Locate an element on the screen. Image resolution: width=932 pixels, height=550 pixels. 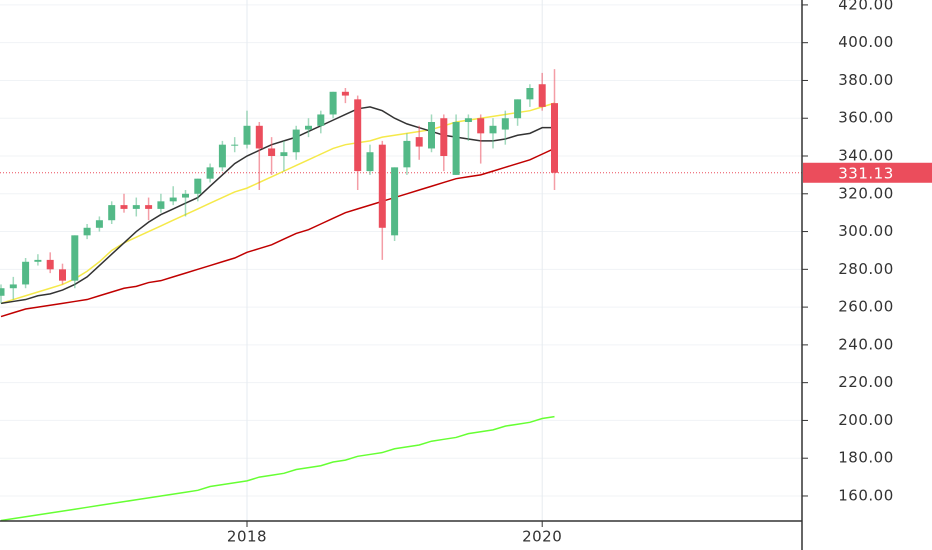
y-tick-label: 160.00 is located at coordinates (866, 495).